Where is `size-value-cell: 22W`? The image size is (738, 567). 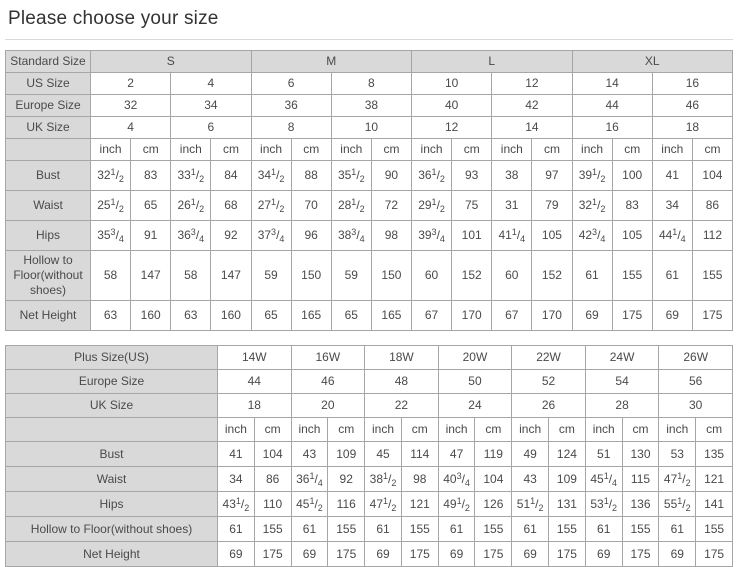 size-value-cell: 22W is located at coordinates (548, 357).